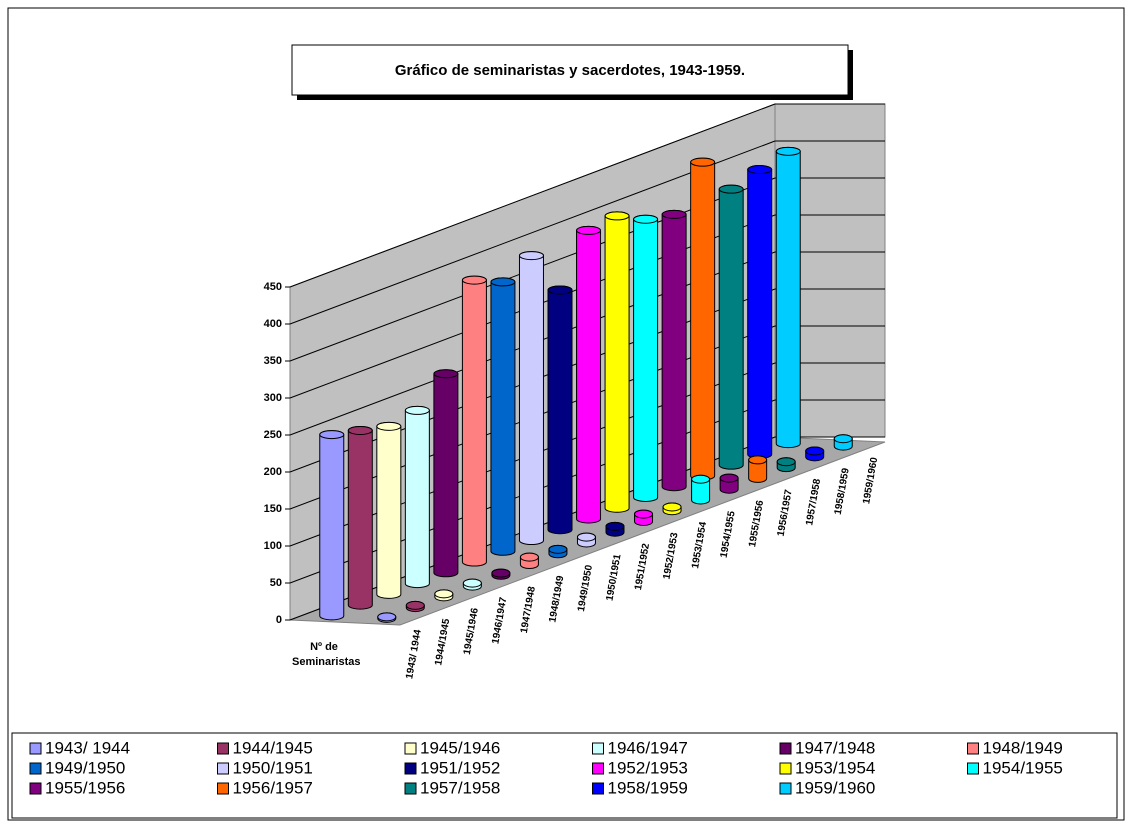 The width and height of the screenshot is (1130, 822). I want to click on legend-label: 1958/1959, so click(648, 787).